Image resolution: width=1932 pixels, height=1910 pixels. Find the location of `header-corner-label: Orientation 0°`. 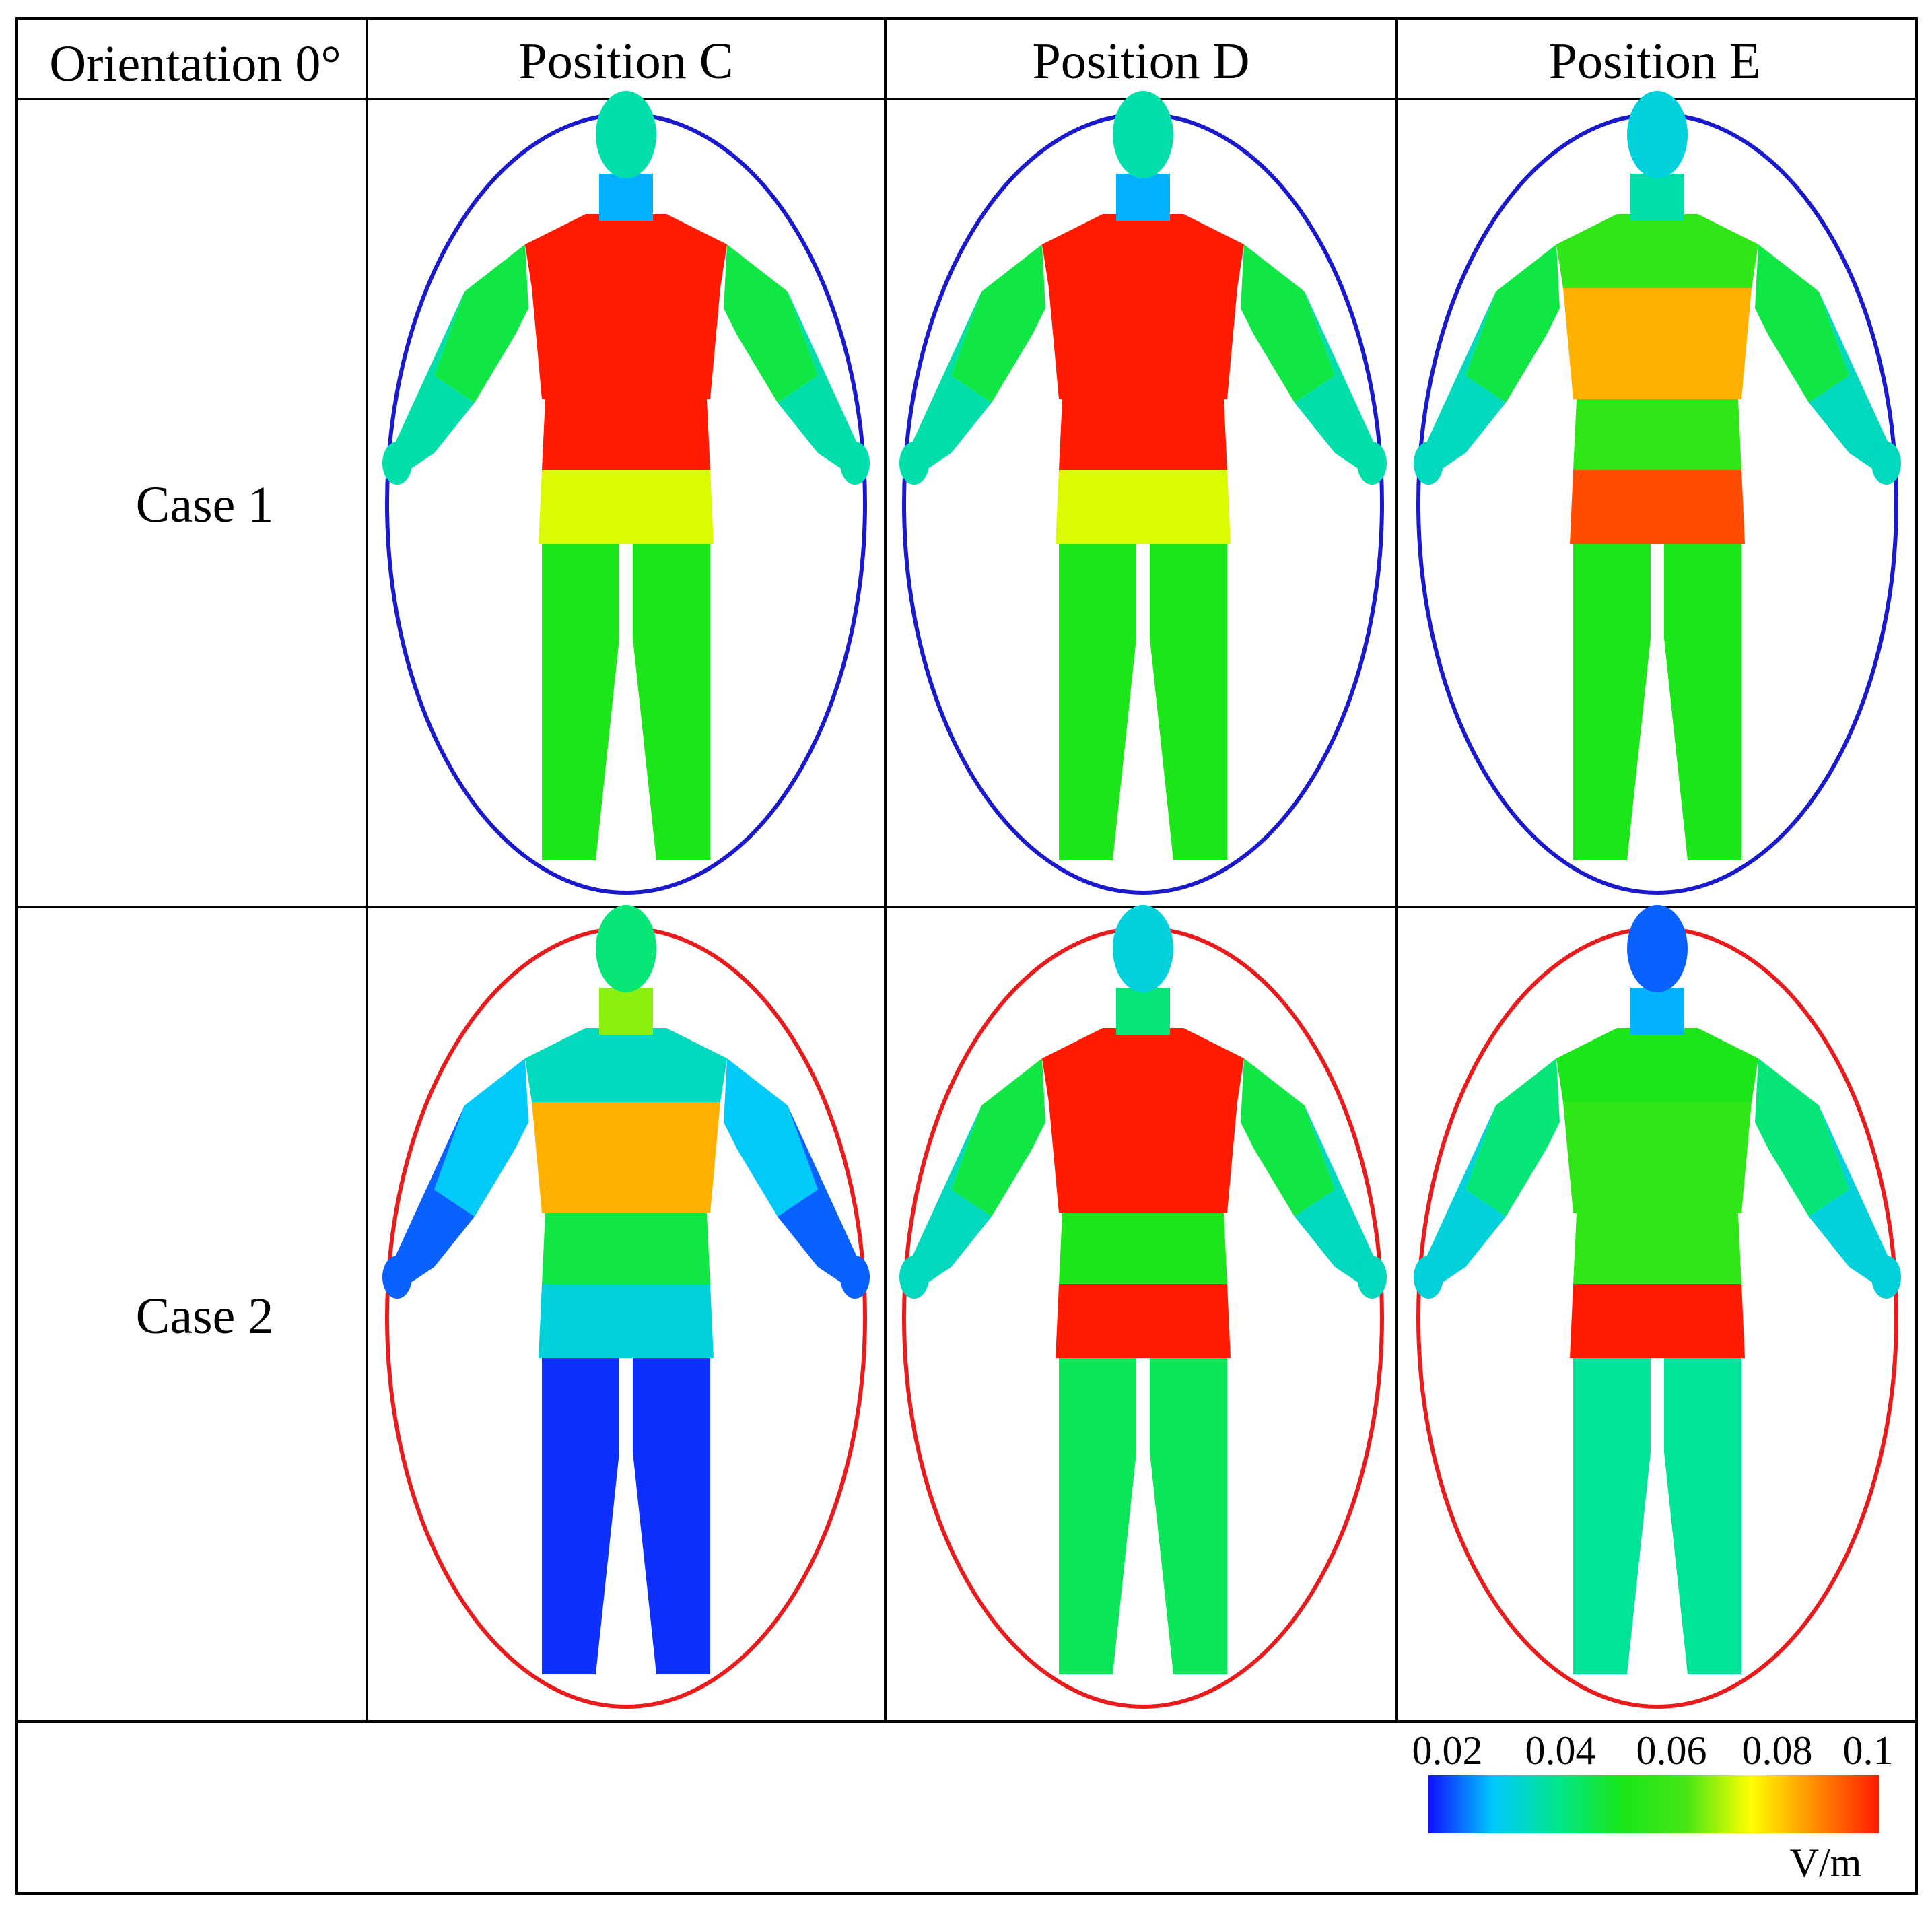

header-corner-label: Orientation 0° is located at coordinates (195, 64).